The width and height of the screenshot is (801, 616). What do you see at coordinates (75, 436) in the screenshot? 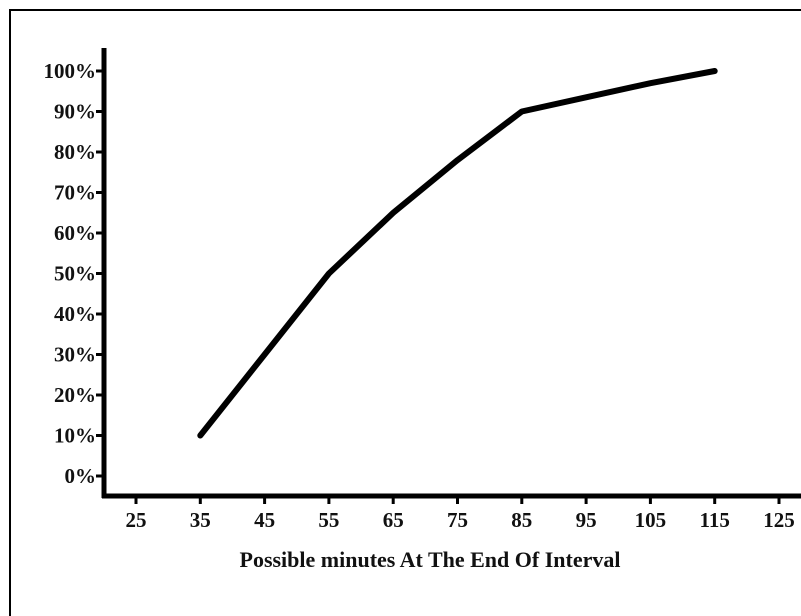
I see `y-tick-label: 10%` at bounding box center [75, 436].